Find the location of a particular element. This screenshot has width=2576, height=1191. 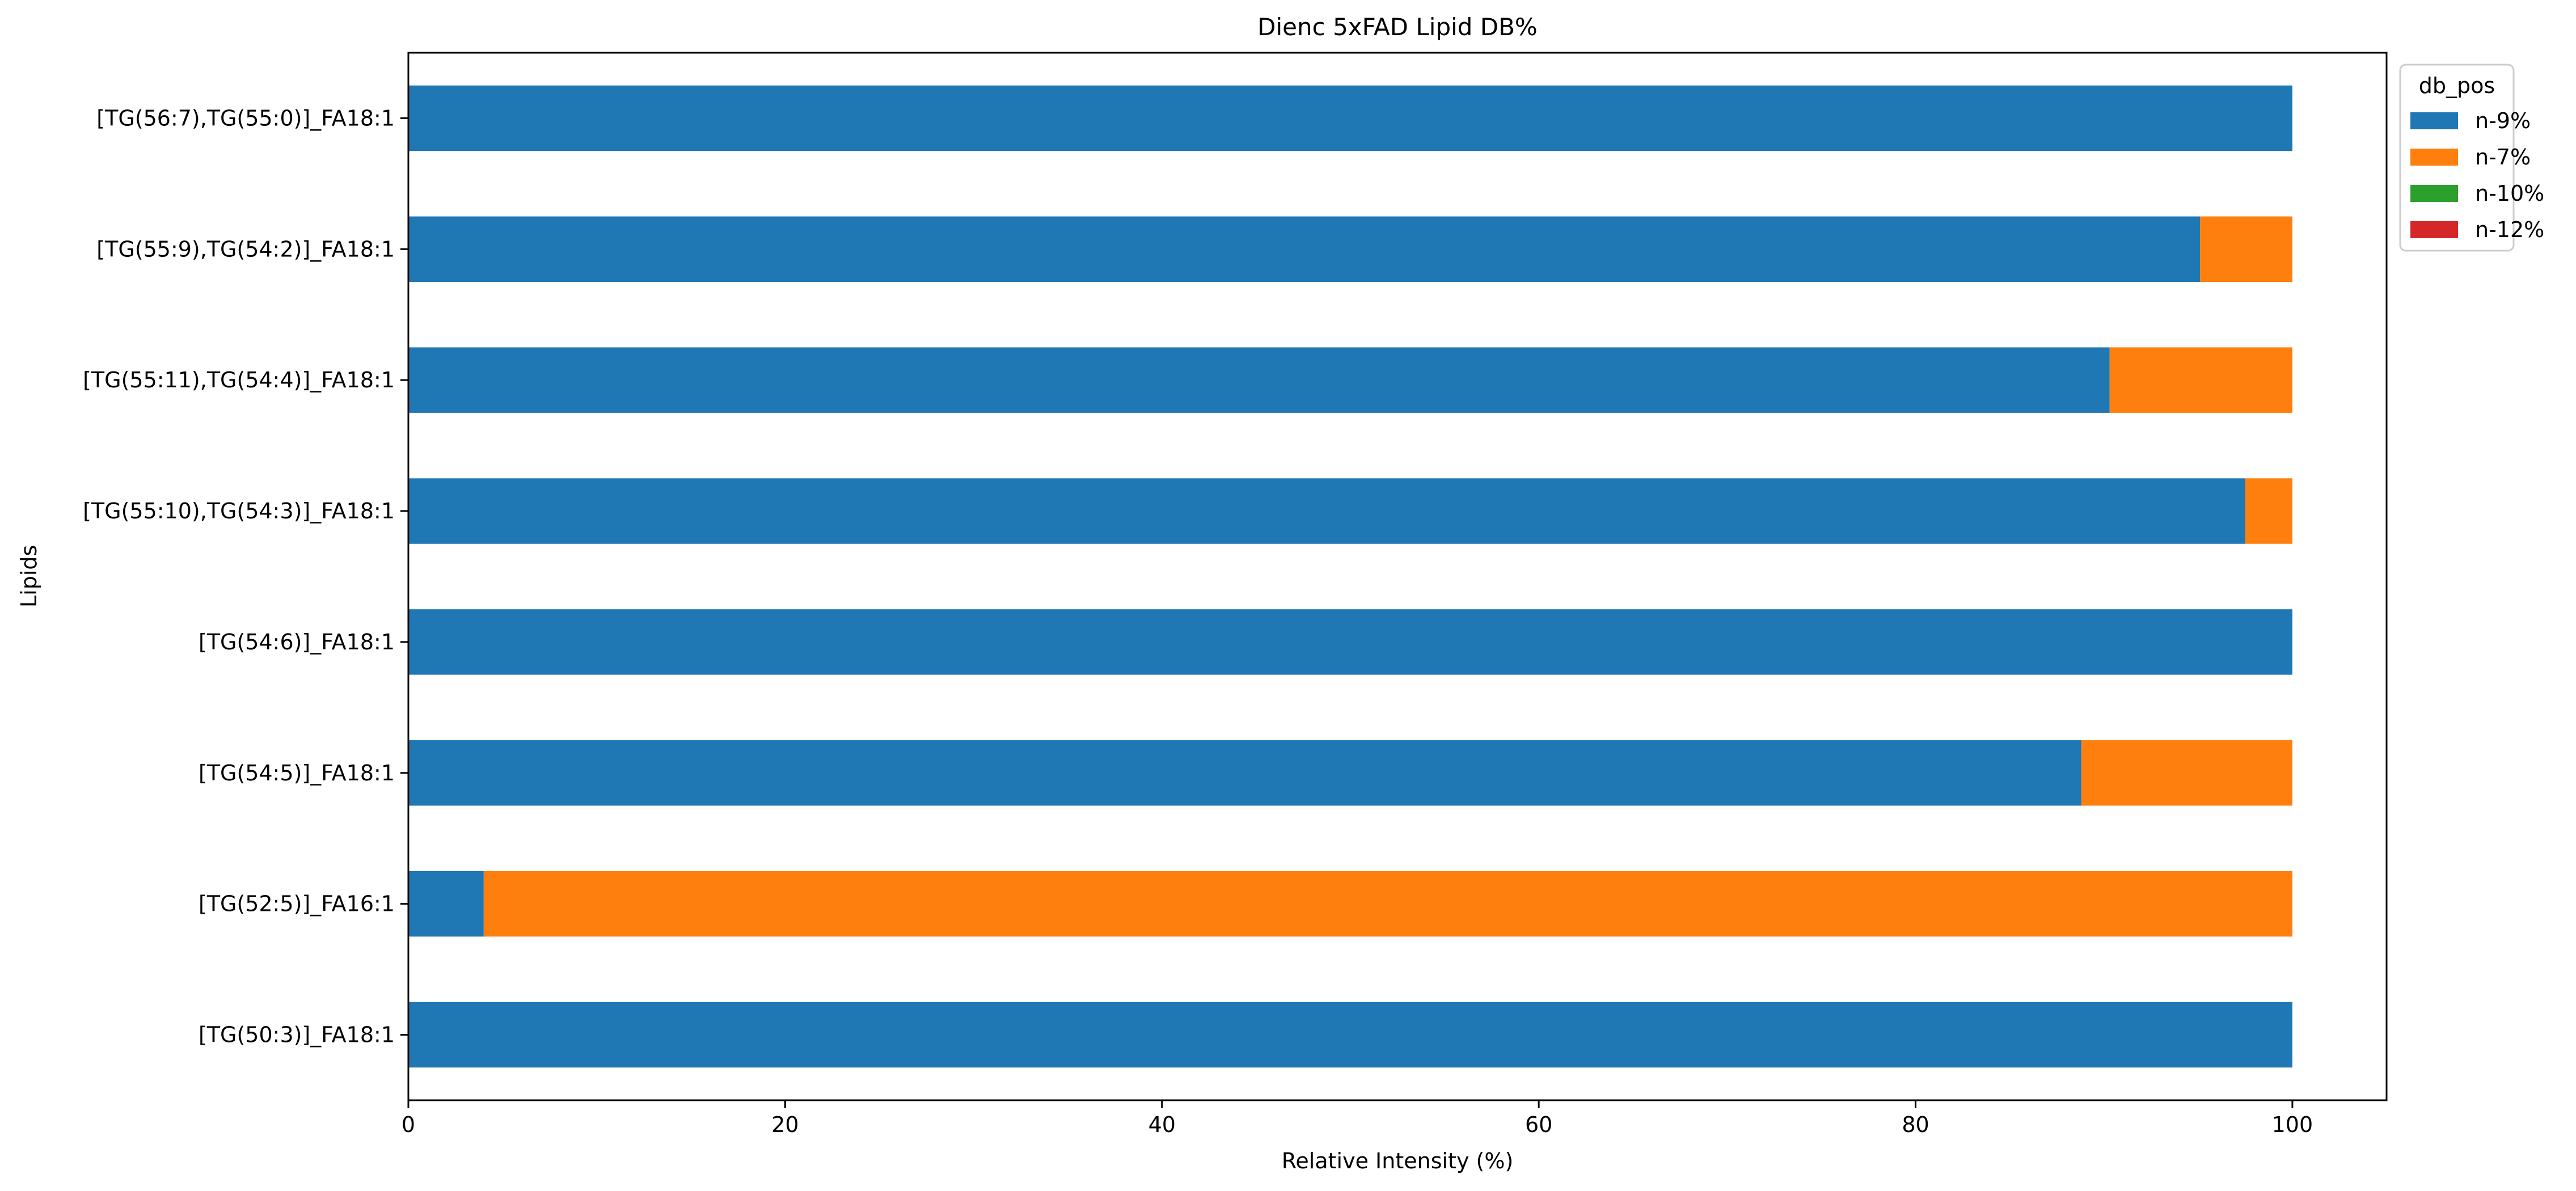

y-tick-label: [TG(55:10),TG(54:3)]_FA18:1 is located at coordinates (239, 511).